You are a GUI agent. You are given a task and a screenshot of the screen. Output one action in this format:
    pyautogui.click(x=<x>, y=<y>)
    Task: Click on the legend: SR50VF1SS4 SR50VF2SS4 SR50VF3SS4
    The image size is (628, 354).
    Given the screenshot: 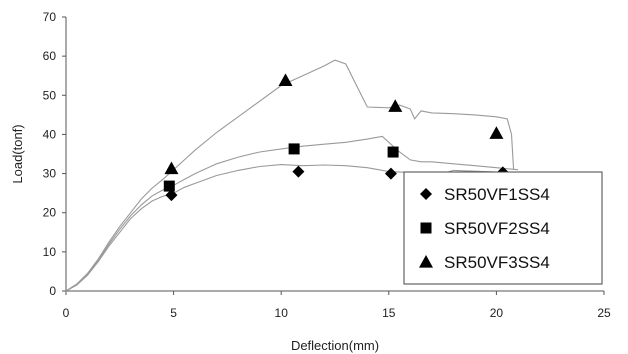 What is the action you would take?
    pyautogui.click(x=503, y=228)
    